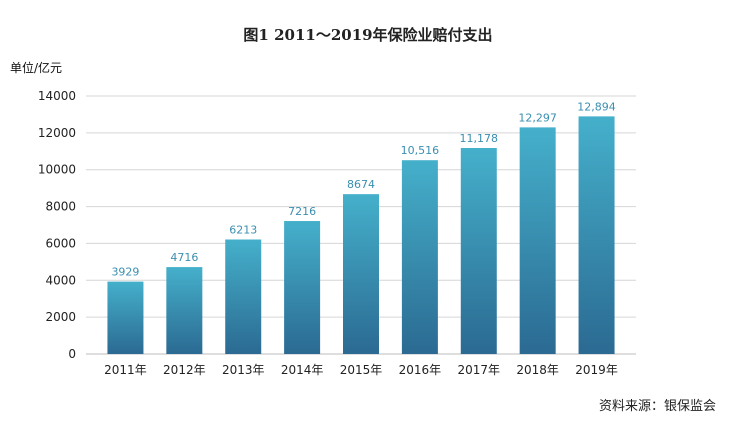 This screenshot has width=736, height=423. I want to click on x-tick-label: 2015年, so click(361, 370).